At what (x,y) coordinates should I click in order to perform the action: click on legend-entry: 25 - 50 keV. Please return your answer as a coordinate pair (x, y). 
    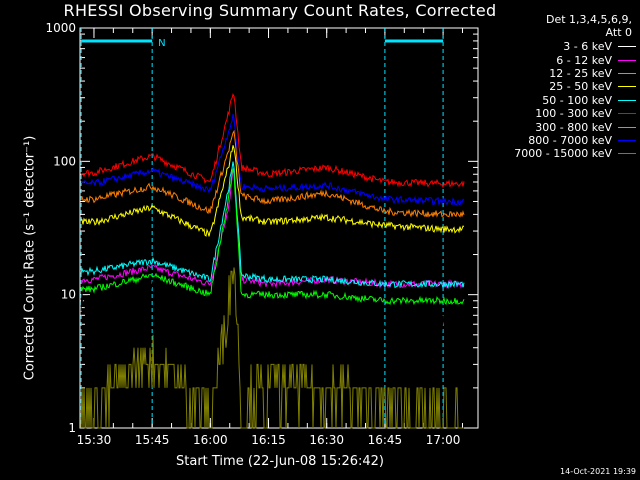
    Looking at the image, I should click on (561, 86).